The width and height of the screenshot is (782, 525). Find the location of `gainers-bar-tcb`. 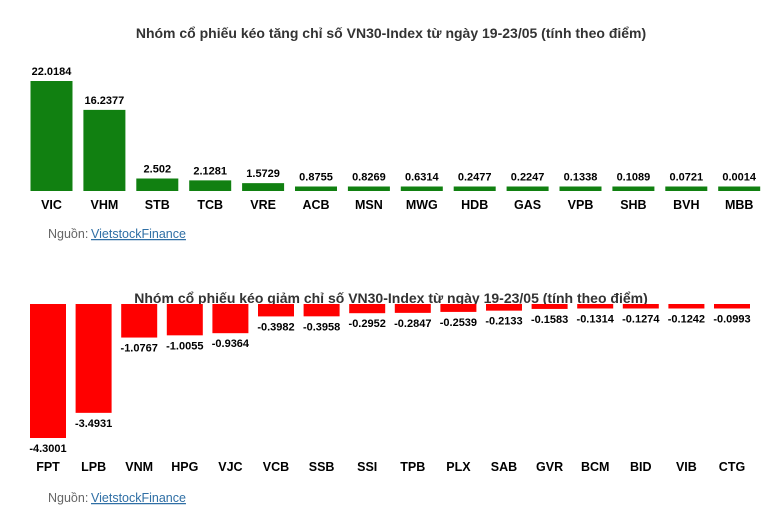

gainers-bar-tcb is located at coordinates (210, 185).